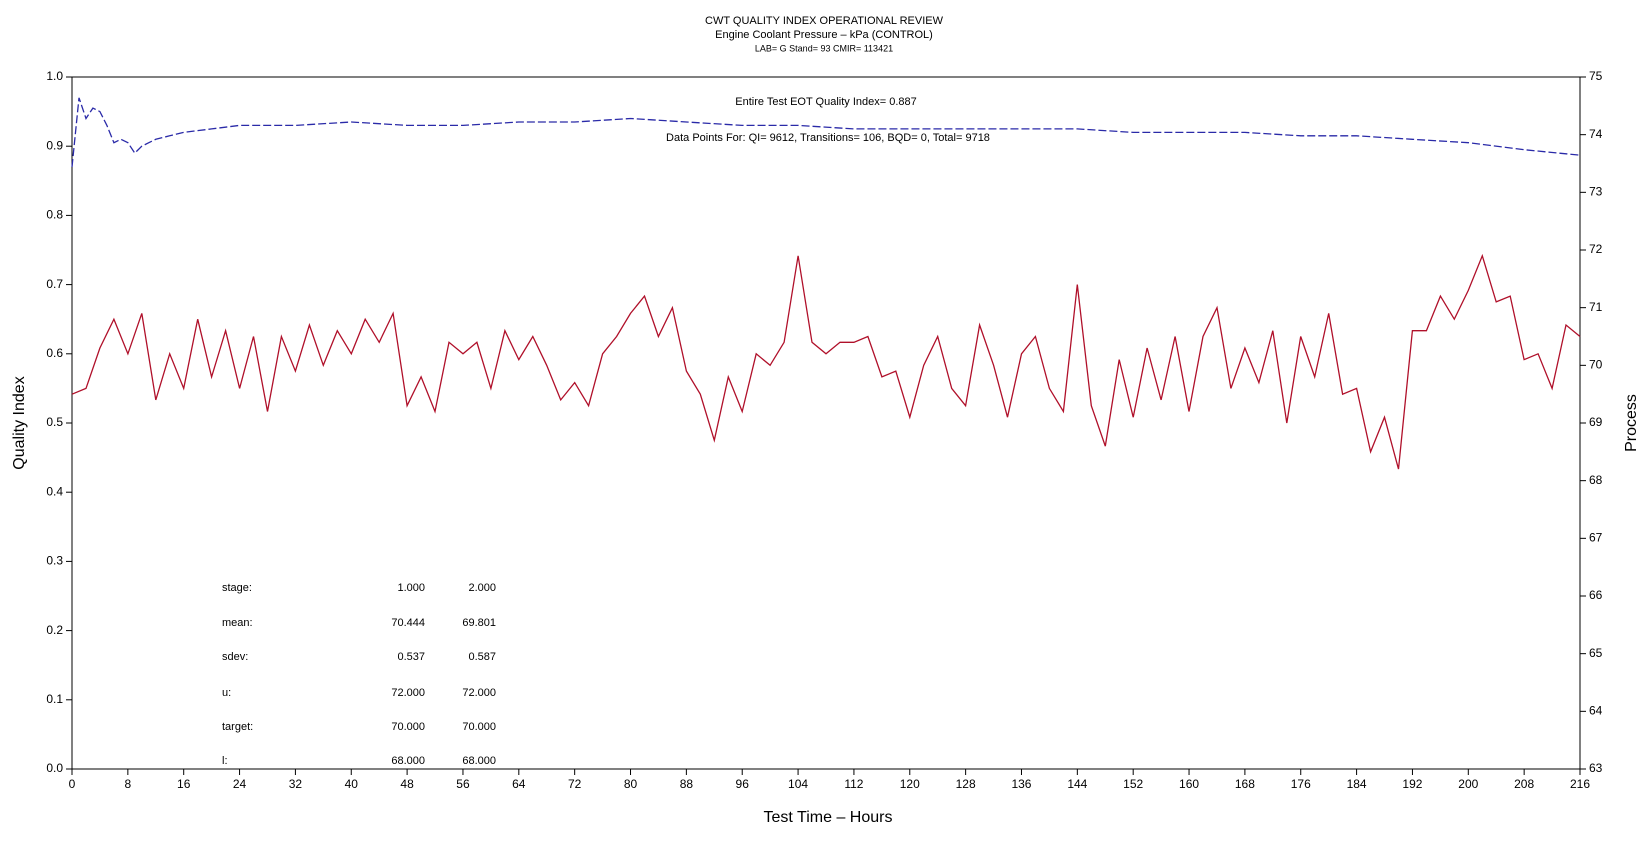 The image size is (1648, 845). I want to click on y2-tick-label: 66, so click(1596, 595).